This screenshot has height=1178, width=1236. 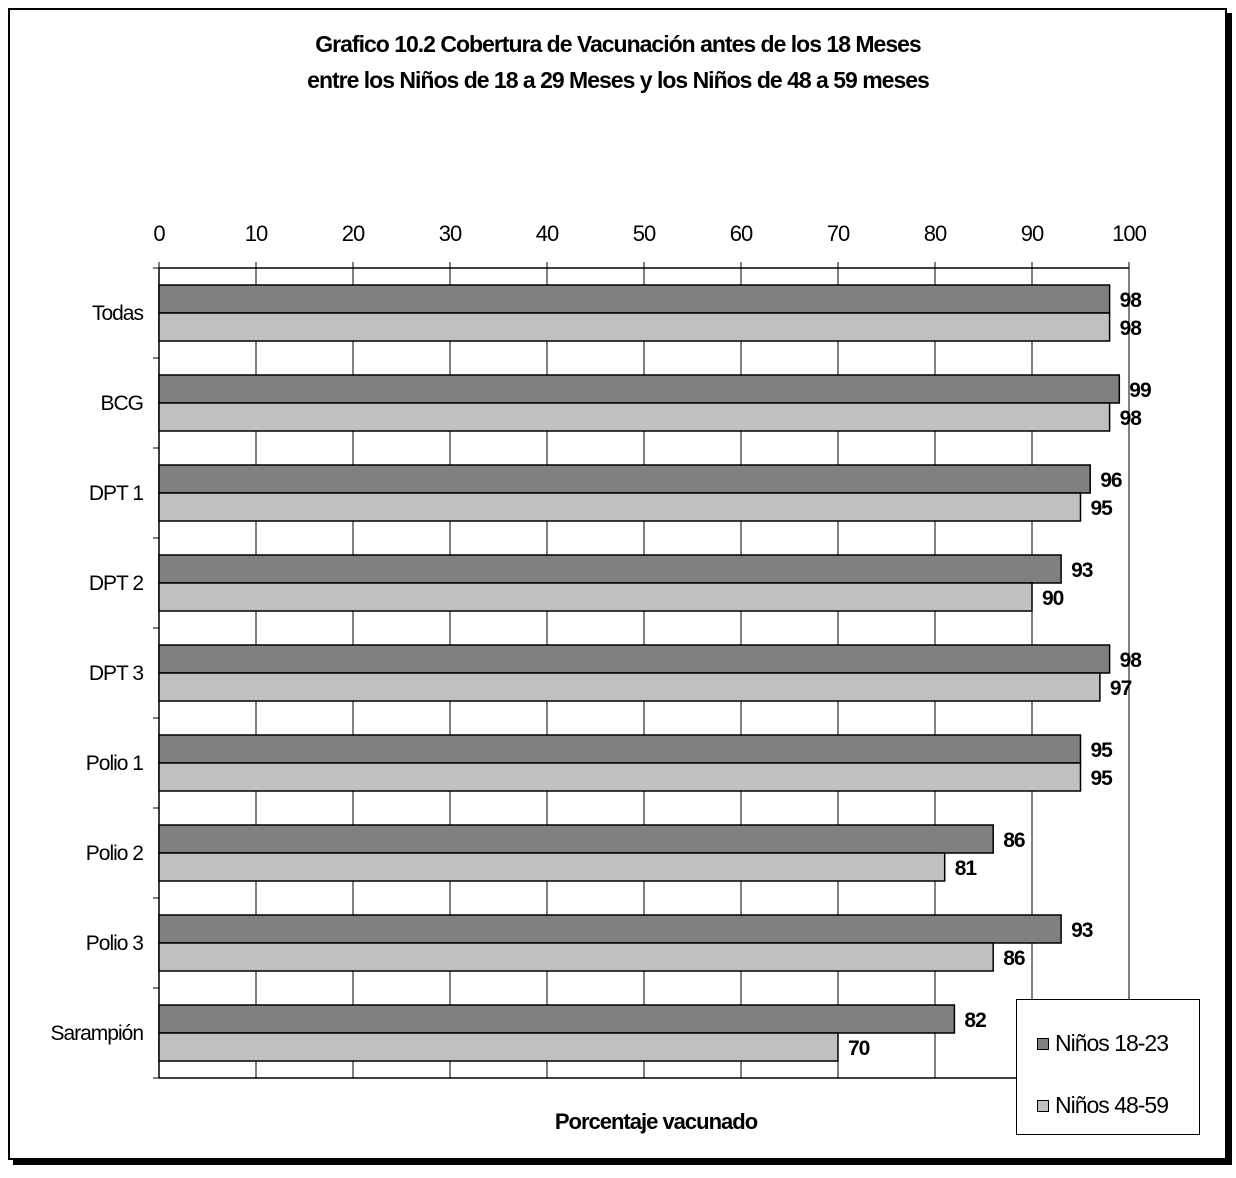 What do you see at coordinates (159, 233) in the screenshot?
I see `x-tick-label: 0` at bounding box center [159, 233].